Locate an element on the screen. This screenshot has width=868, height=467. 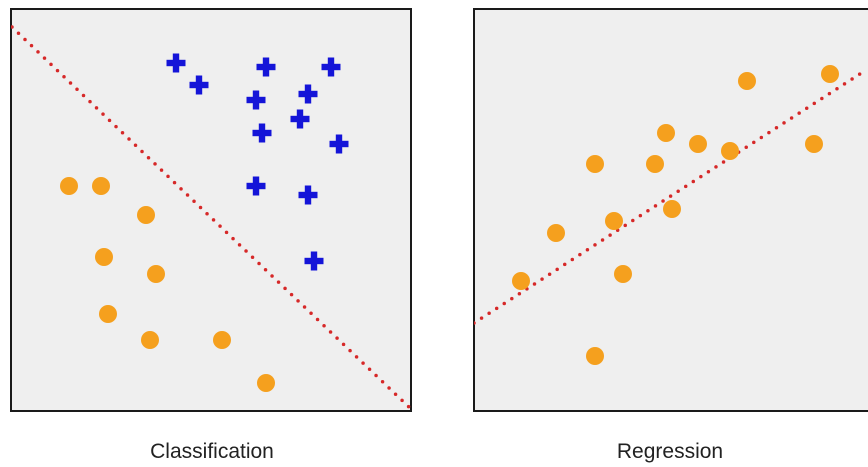
classification-caption: Classification is located at coordinates (212, 451).